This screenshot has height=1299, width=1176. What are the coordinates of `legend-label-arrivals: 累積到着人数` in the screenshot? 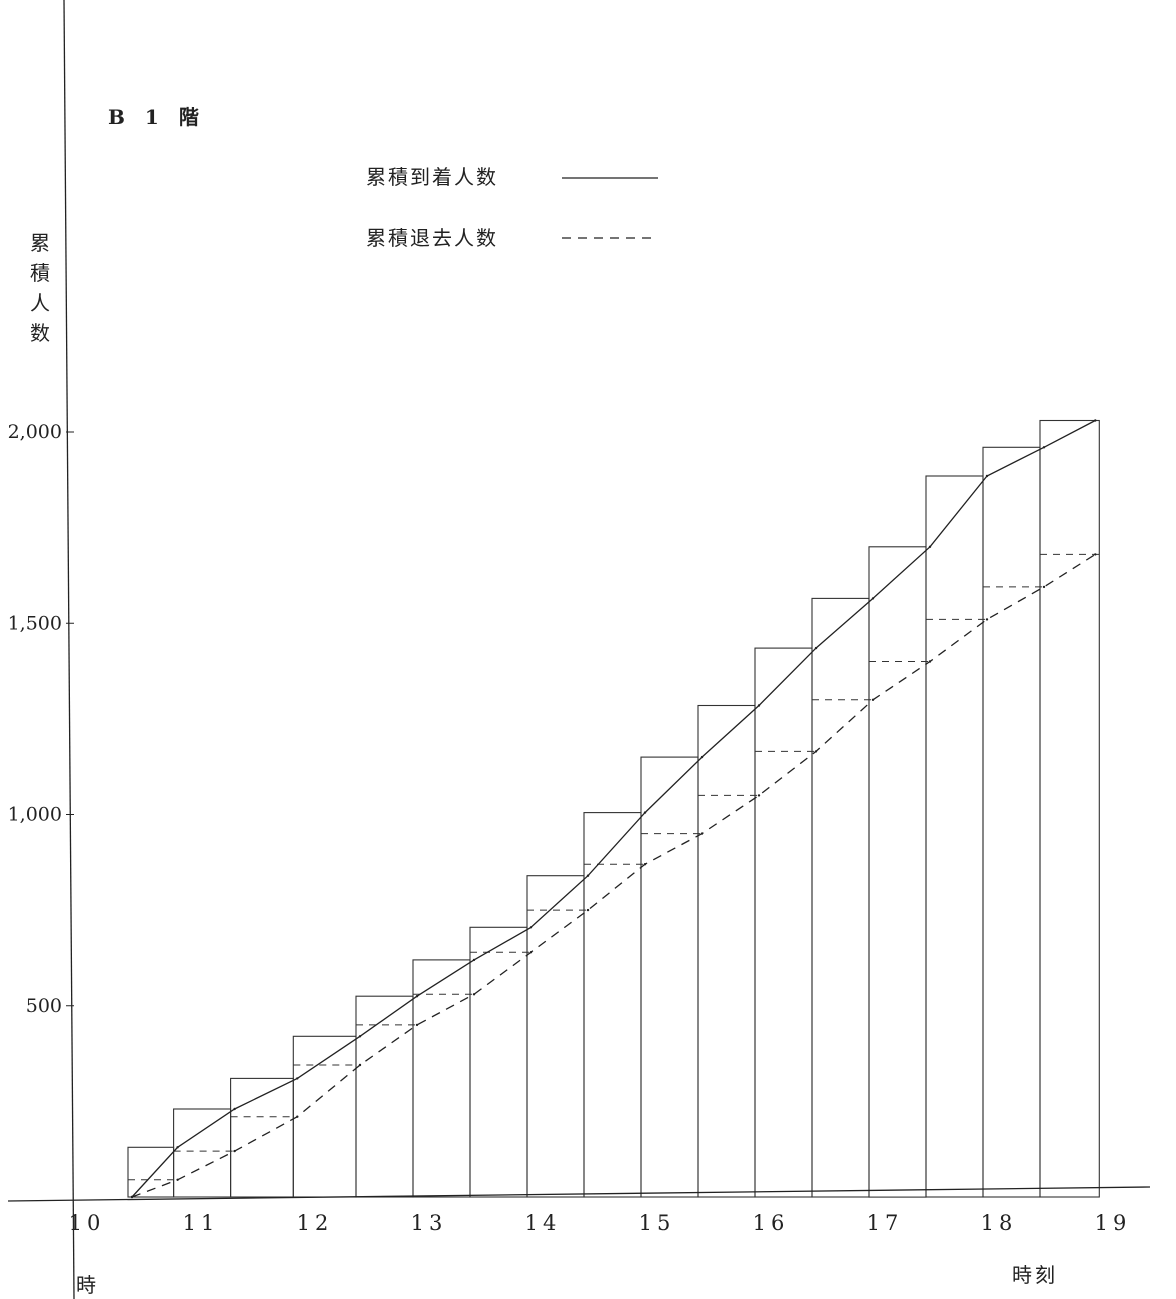 It's located at (432, 177).